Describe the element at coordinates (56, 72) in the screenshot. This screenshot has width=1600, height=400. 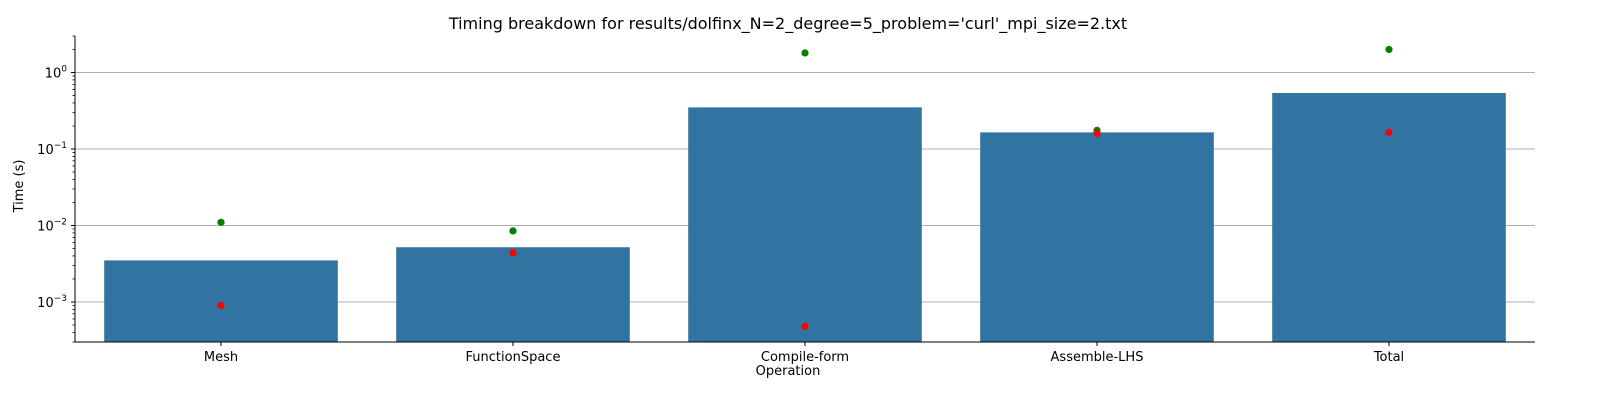
I see `y-tick-label: 10⁰` at that location.